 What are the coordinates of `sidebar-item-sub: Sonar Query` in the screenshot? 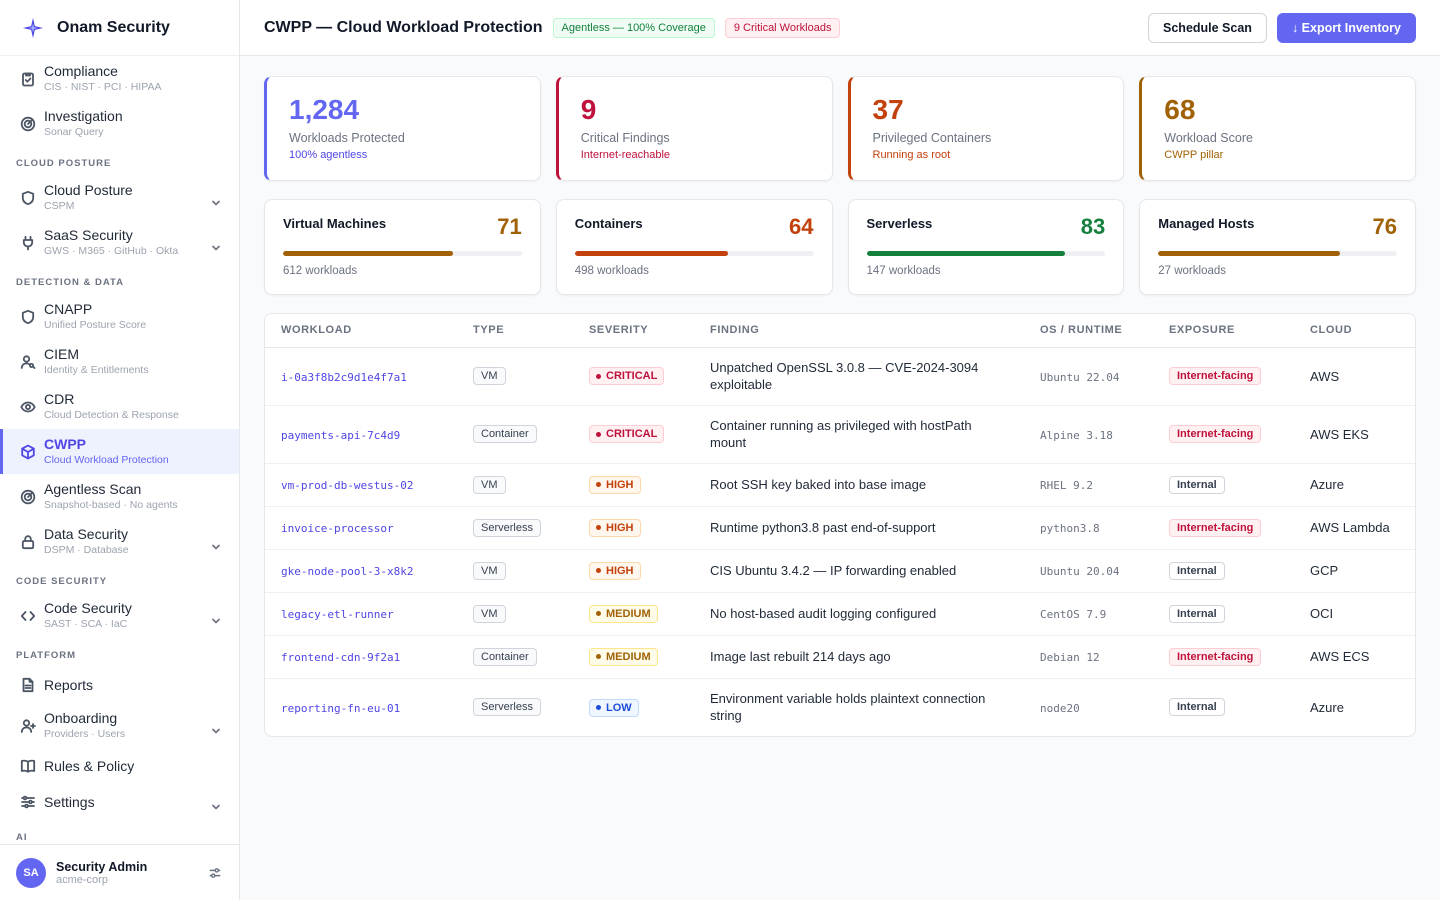 It's located at (74, 132).